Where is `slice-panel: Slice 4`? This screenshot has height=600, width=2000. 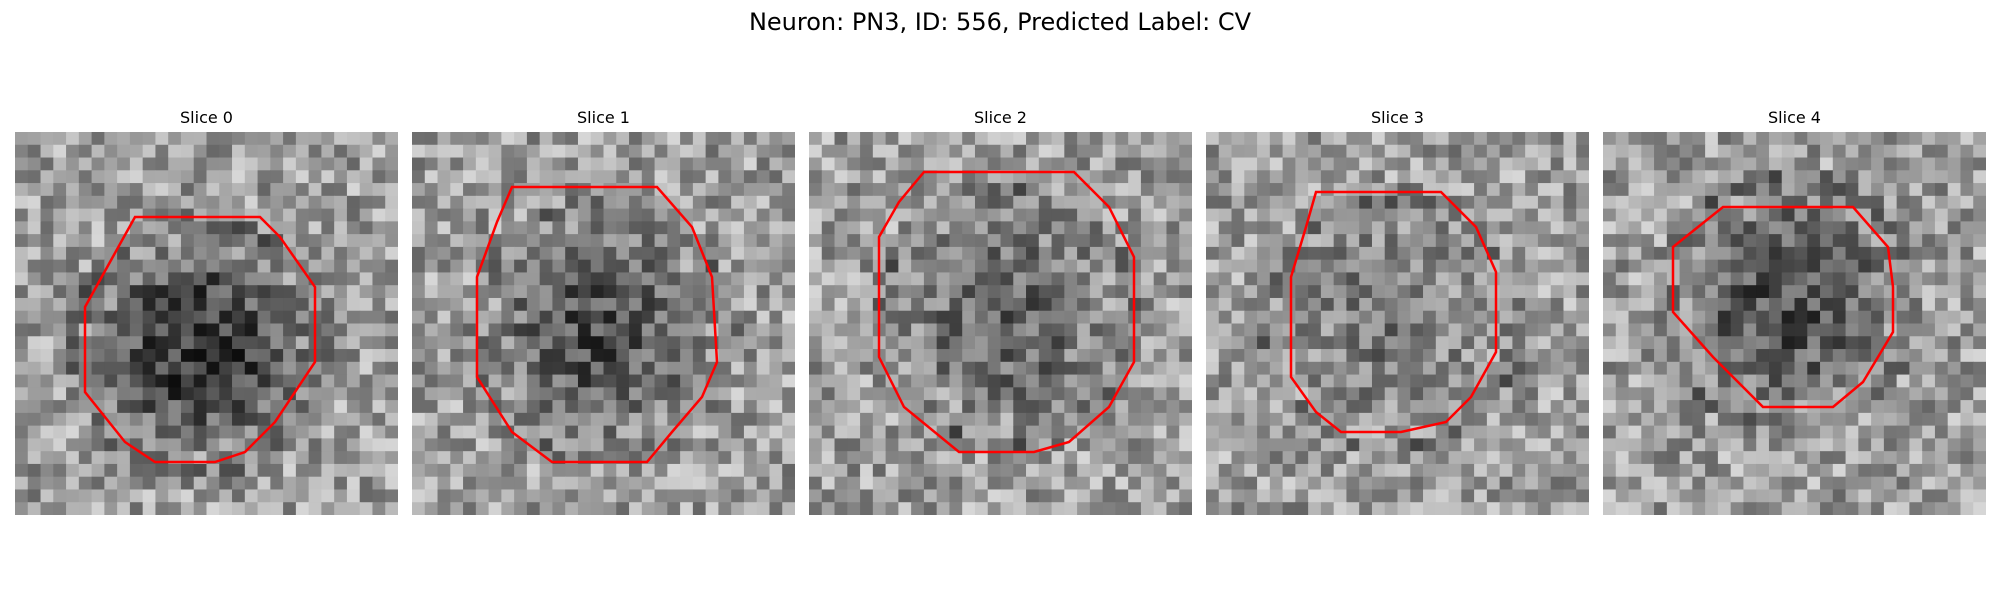 slice-panel: Slice 4 is located at coordinates (1794, 309).